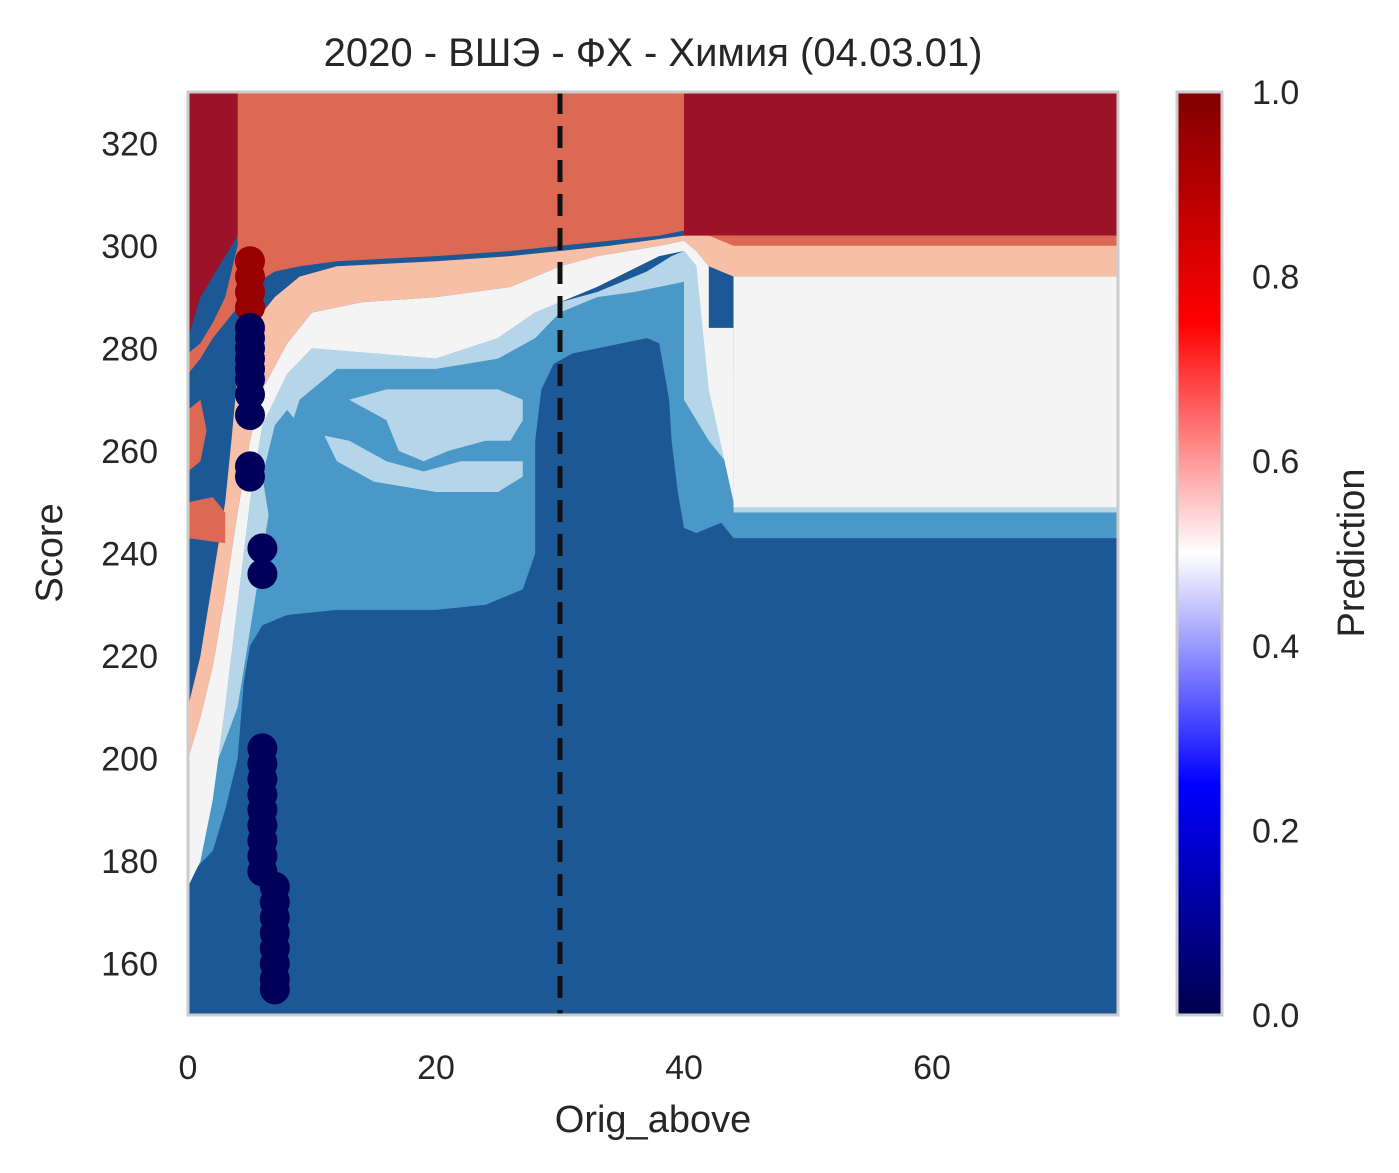 Image resolution: width=1399 pixels, height=1173 pixels. What do you see at coordinates (50, 552) in the screenshot?
I see `y-axis-label: Score` at bounding box center [50, 552].